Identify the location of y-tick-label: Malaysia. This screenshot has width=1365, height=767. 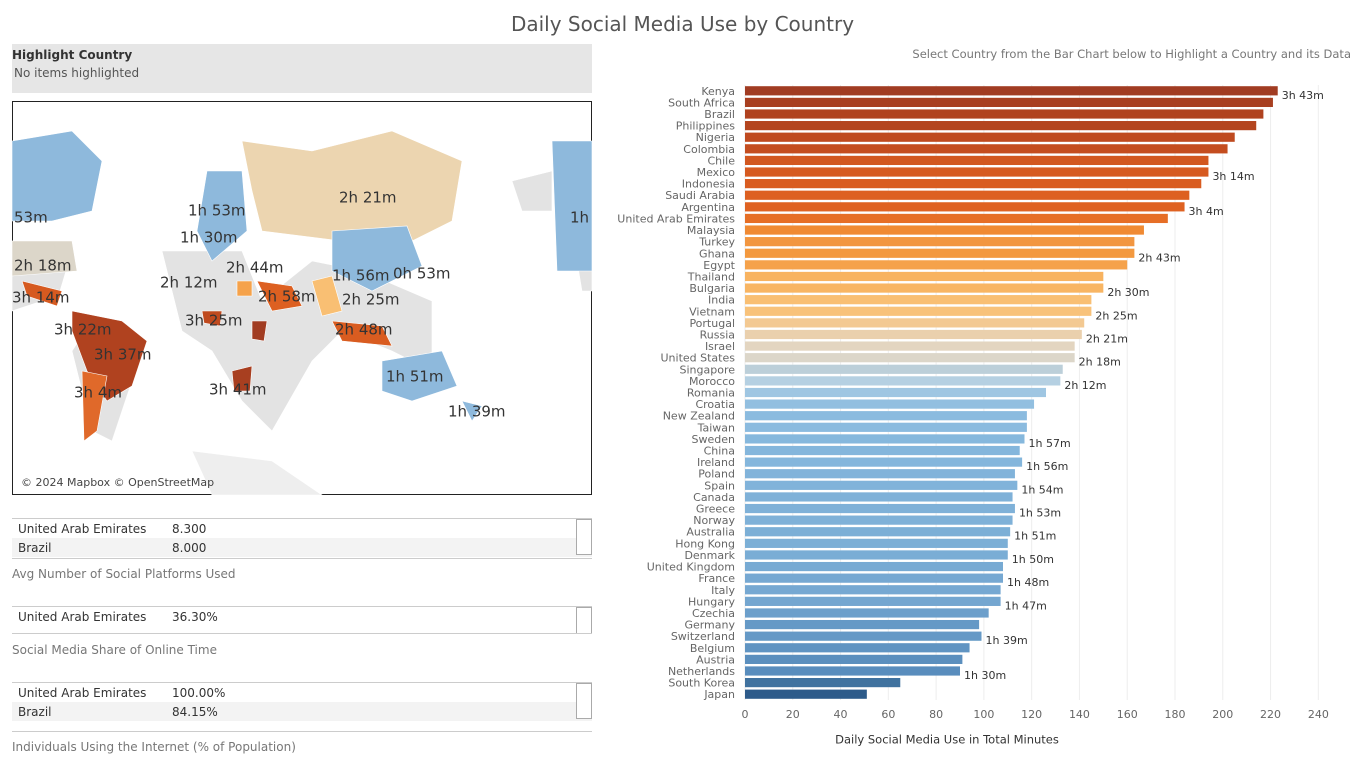
(711, 230).